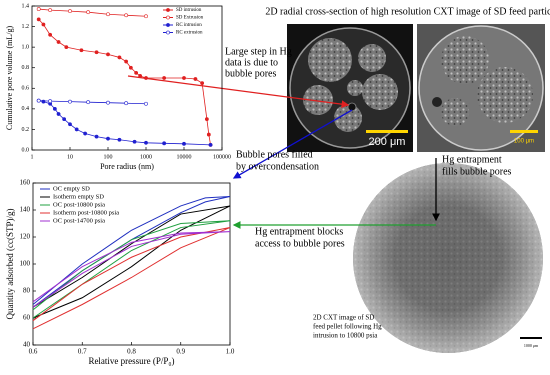 This screenshot has height=375, width=550. Describe the element at coordinates (531, 345) in the screenshot. I see `scale-label: 1000 μm` at that location.